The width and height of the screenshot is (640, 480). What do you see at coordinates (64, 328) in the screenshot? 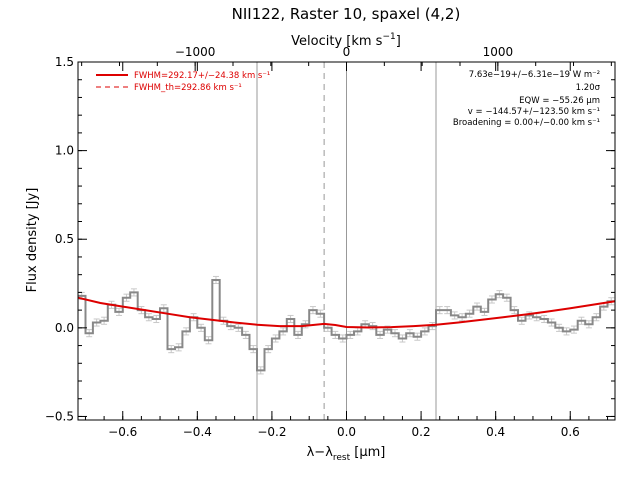
I see `y-tick-label: 0.0` at bounding box center [64, 328].